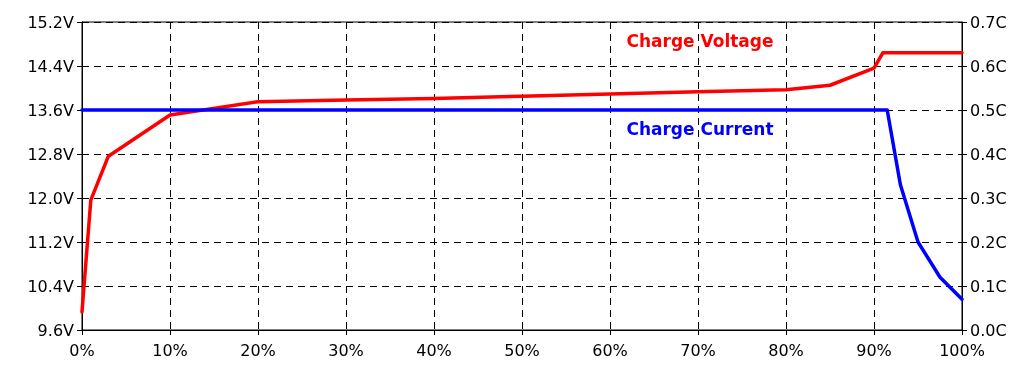 Image resolution: width=1024 pixels, height=384 pixels. I want to click on x-tick-label: 10%, so click(170, 350).